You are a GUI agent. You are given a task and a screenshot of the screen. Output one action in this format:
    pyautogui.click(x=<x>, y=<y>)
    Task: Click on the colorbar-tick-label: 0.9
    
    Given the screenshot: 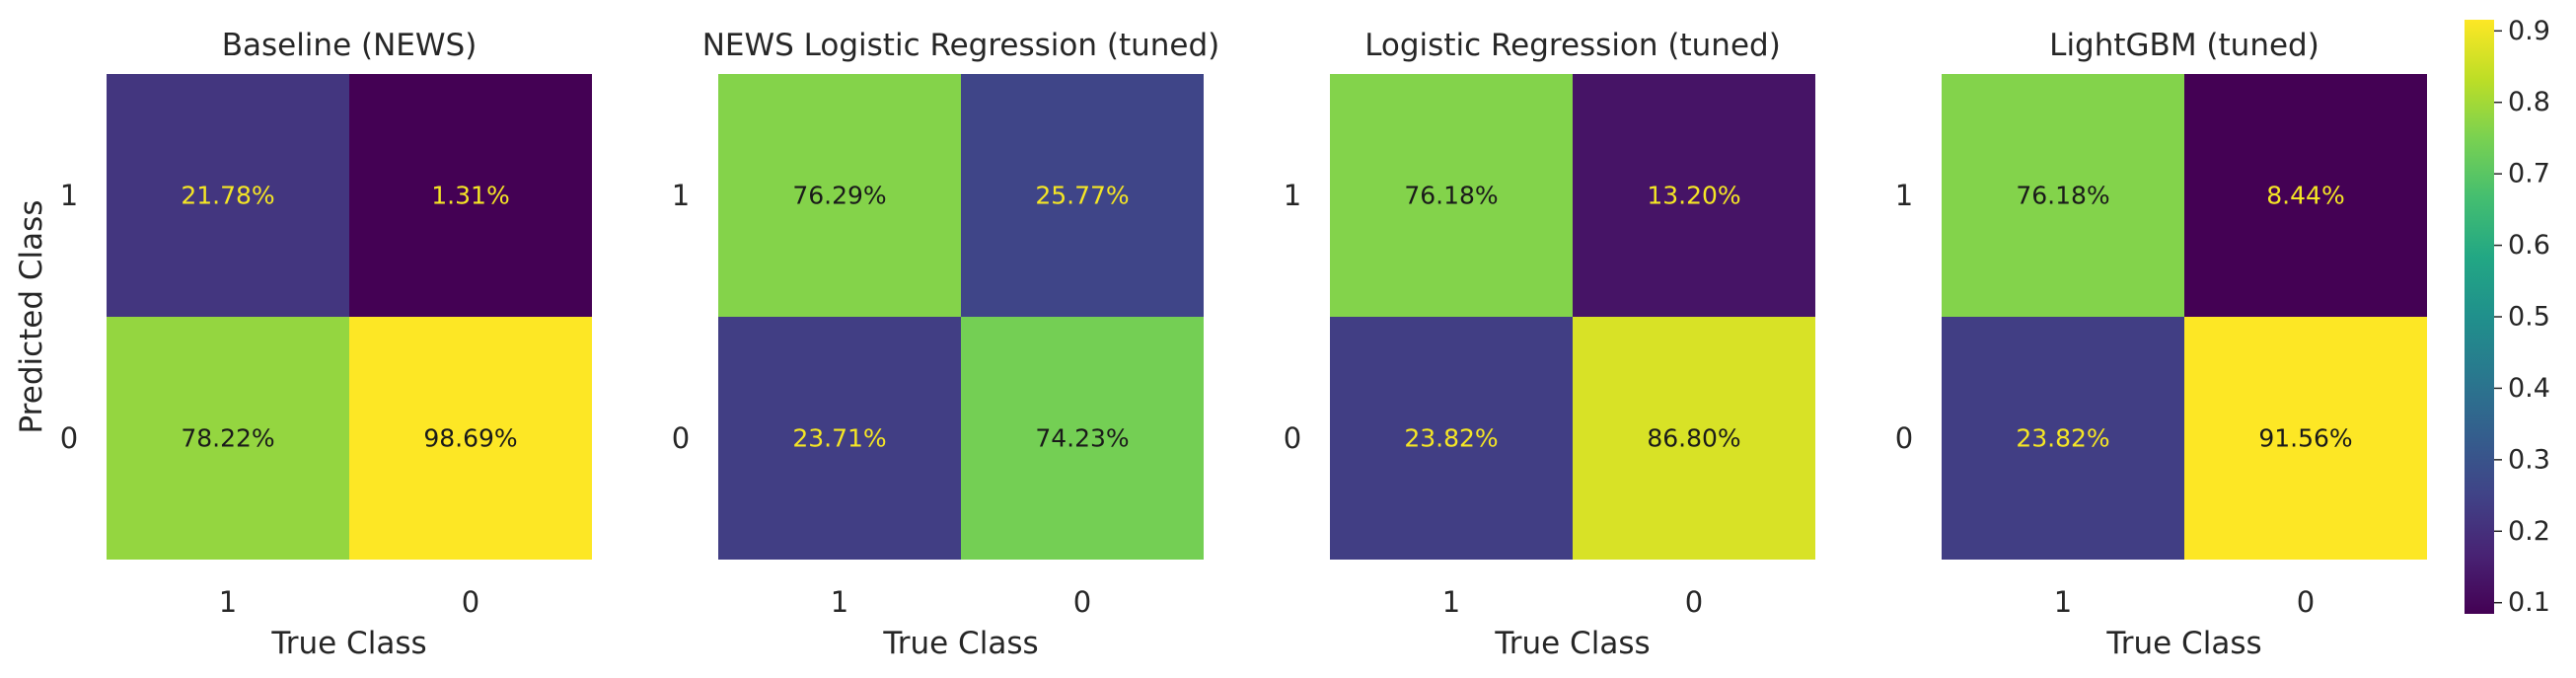 What is the action you would take?
    pyautogui.click(x=2529, y=31)
    